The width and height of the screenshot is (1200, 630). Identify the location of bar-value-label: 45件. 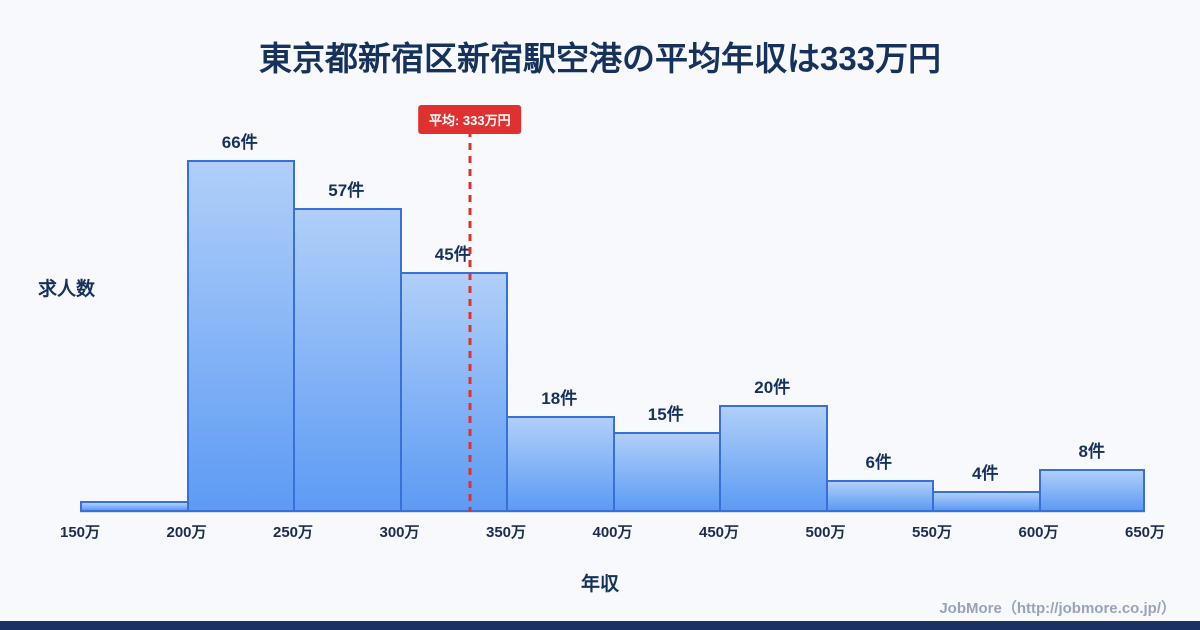
(452, 254).